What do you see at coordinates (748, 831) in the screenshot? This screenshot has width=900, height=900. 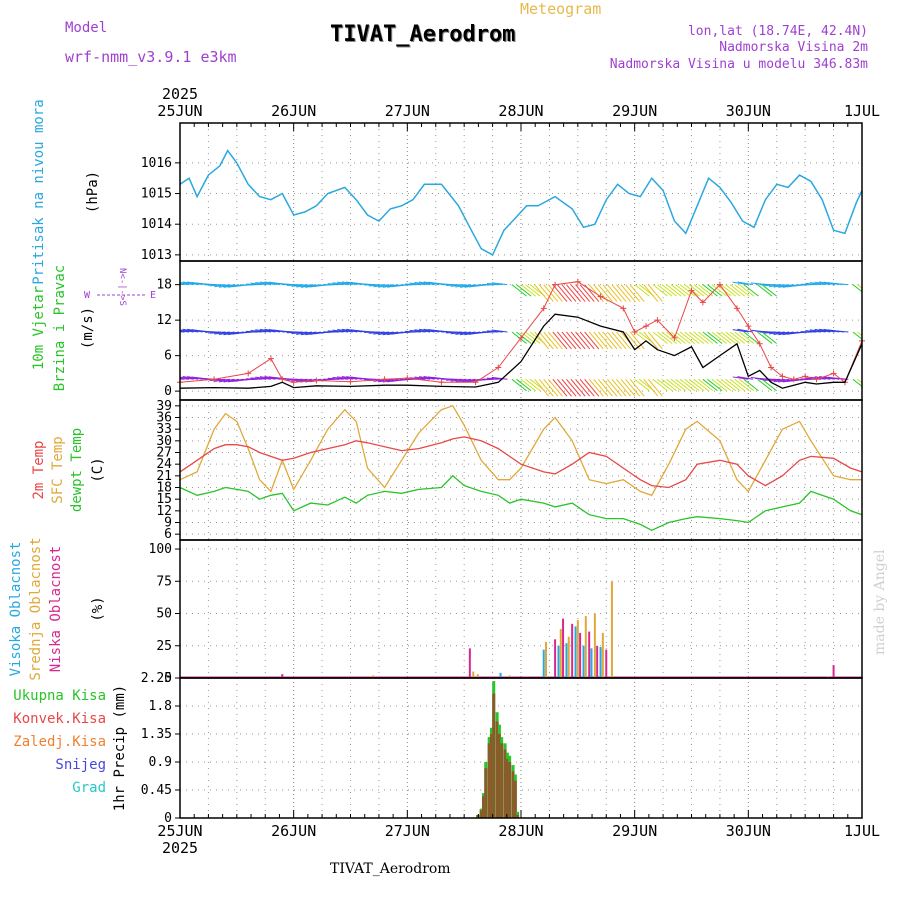 I see `x-label-bottom: 30JUN` at bounding box center [748, 831].